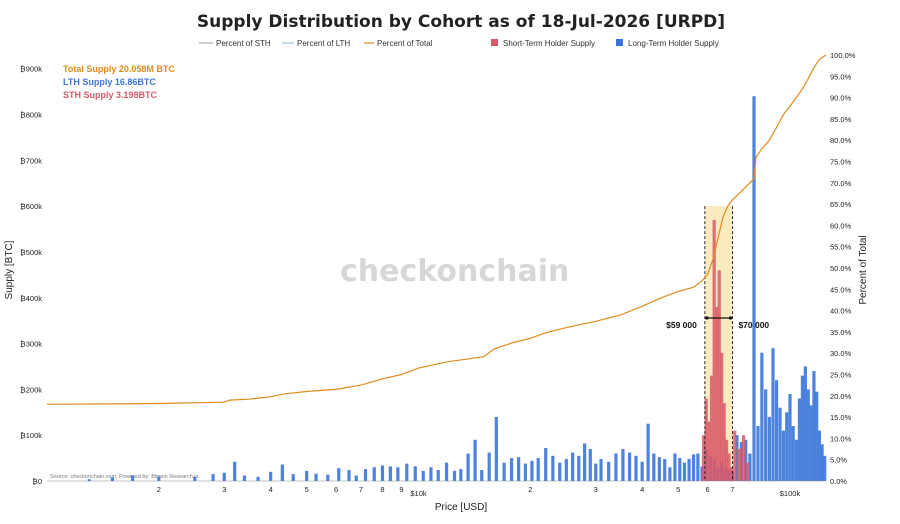  I want to click on y-tick-label: ₿500k, so click(31, 252).